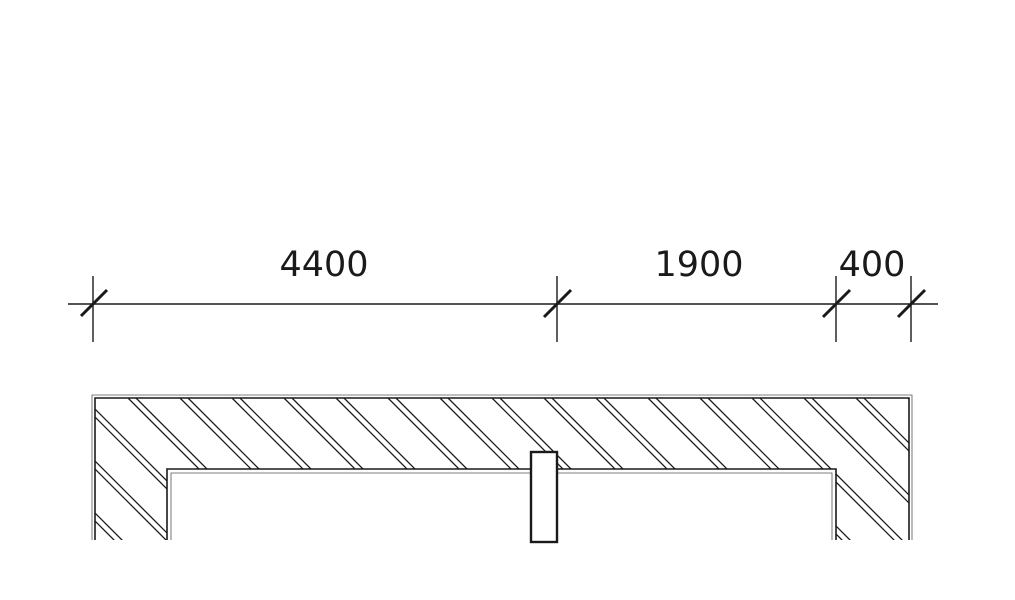 This screenshot has width=1015, height=600. I want to click on dimension-chain, so click(503, 309).